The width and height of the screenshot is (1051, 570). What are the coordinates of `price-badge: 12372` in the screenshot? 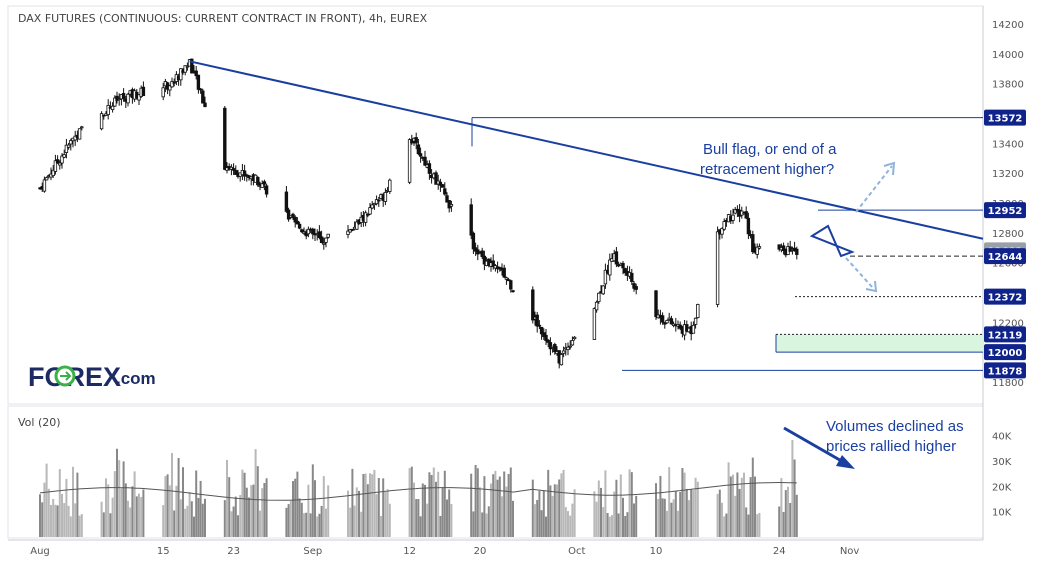 It's located at (1005, 296).